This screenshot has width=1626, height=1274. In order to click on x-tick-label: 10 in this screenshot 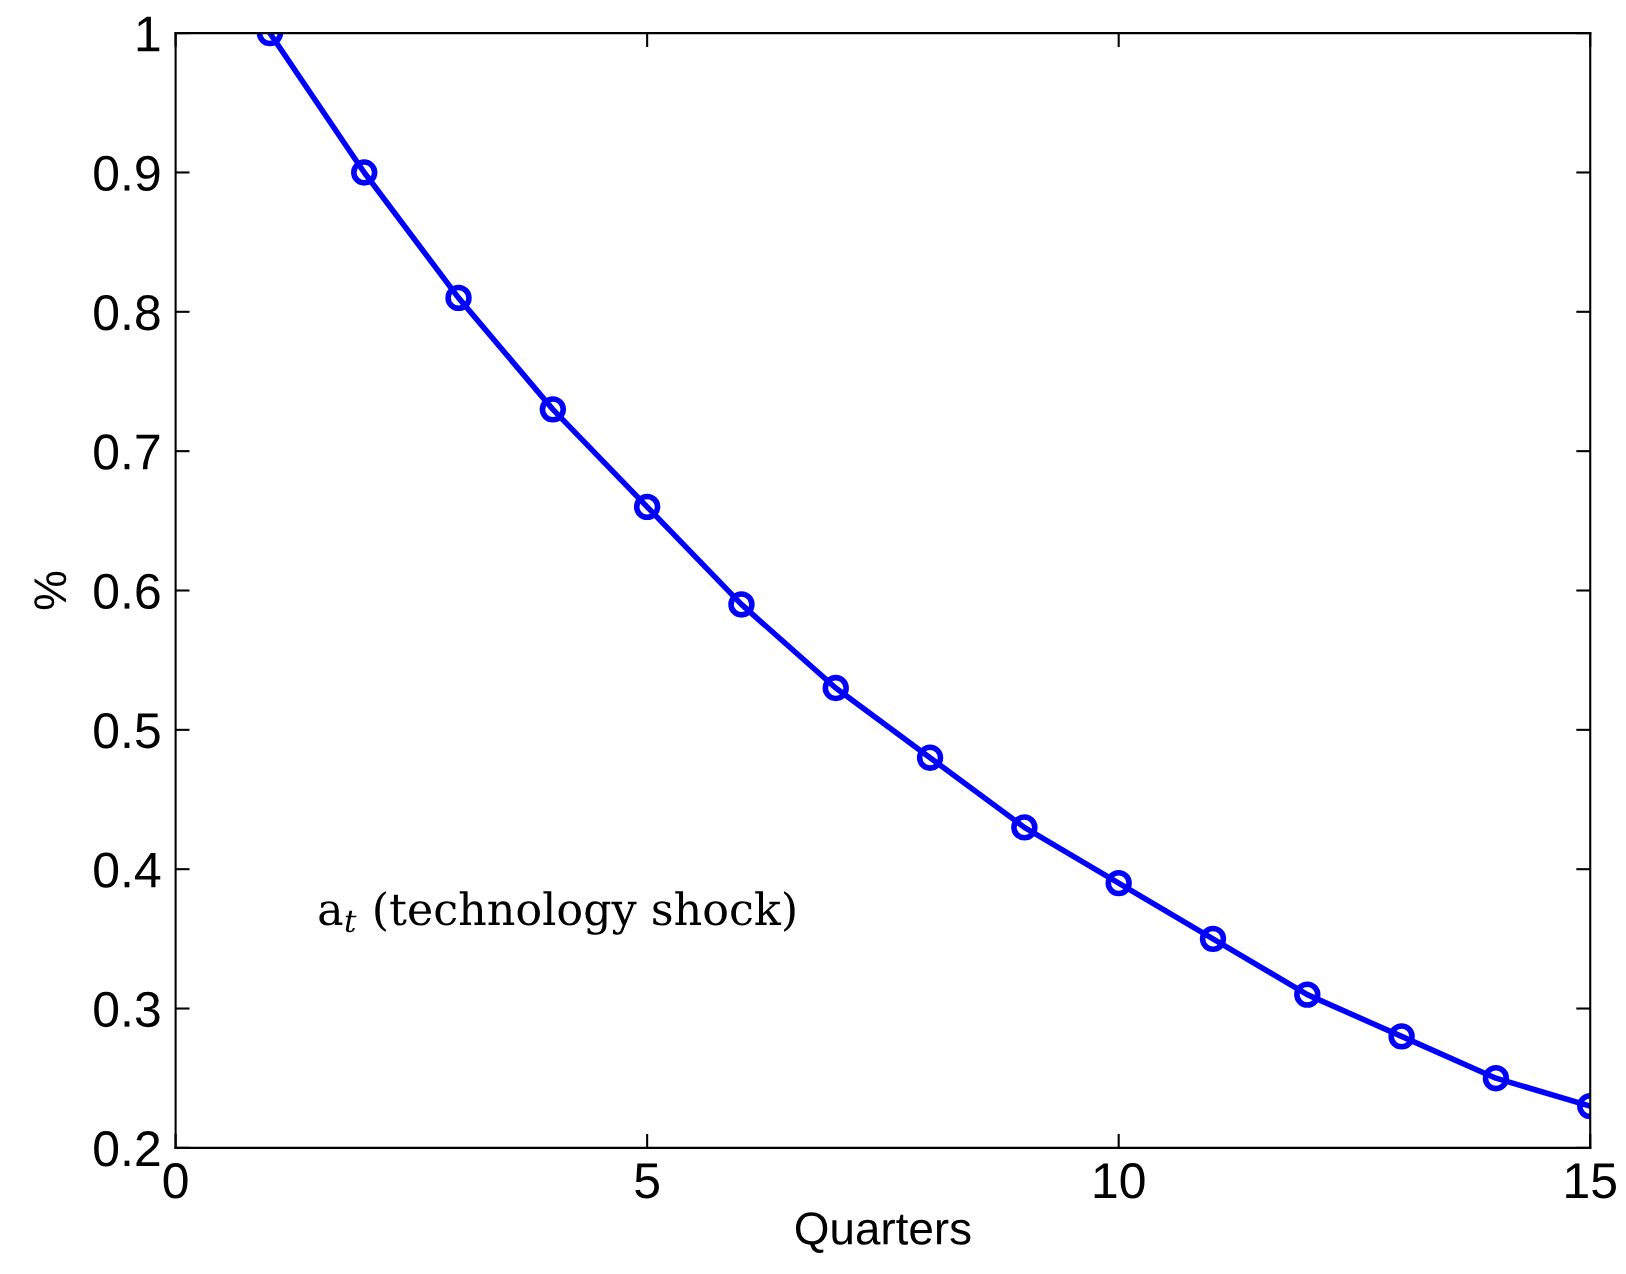, I will do `click(1119, 1181)`.